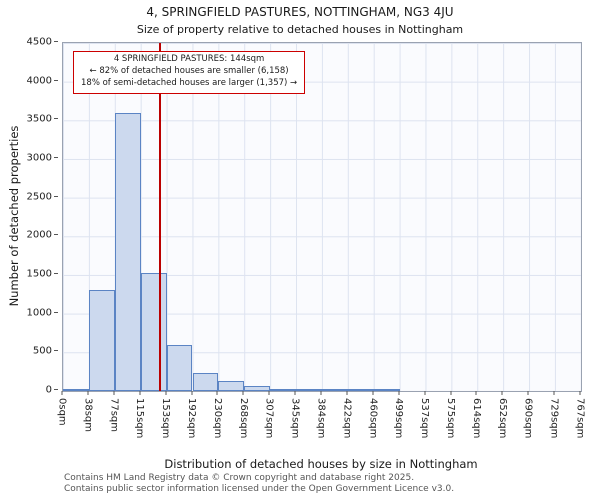  I want to click on x-tick-label: 192sqm, so click(191, 418).